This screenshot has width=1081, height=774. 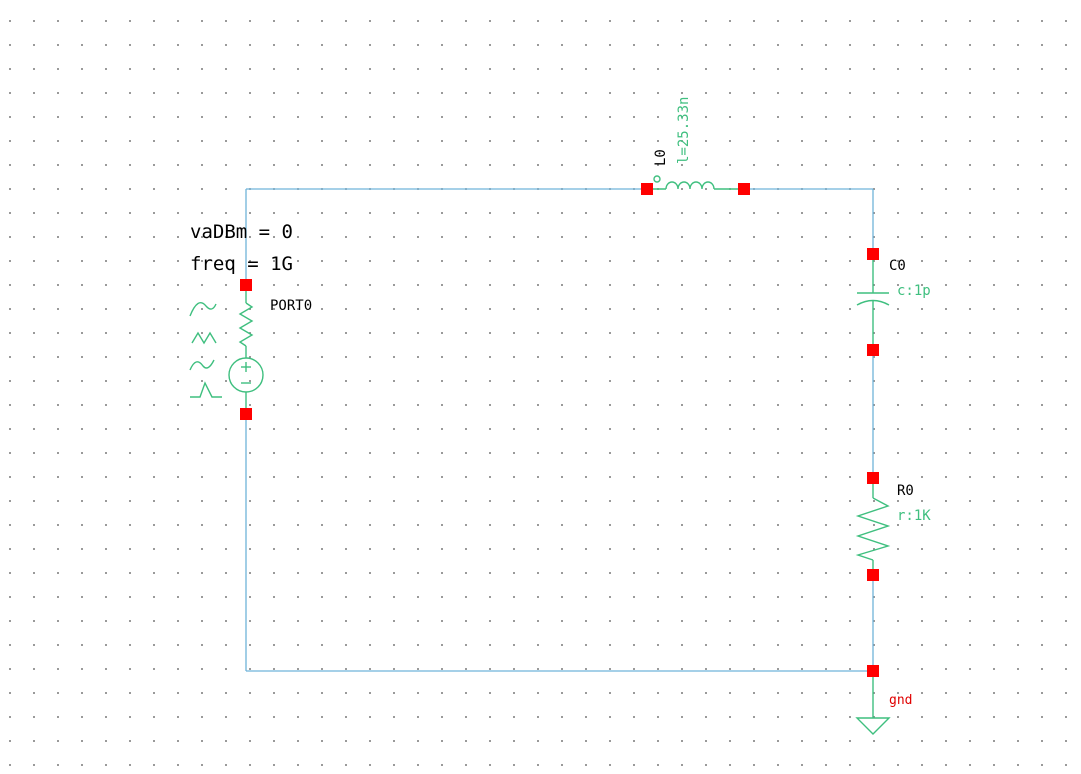 I want to click on ground: gnd, so click(x=883, y=703).